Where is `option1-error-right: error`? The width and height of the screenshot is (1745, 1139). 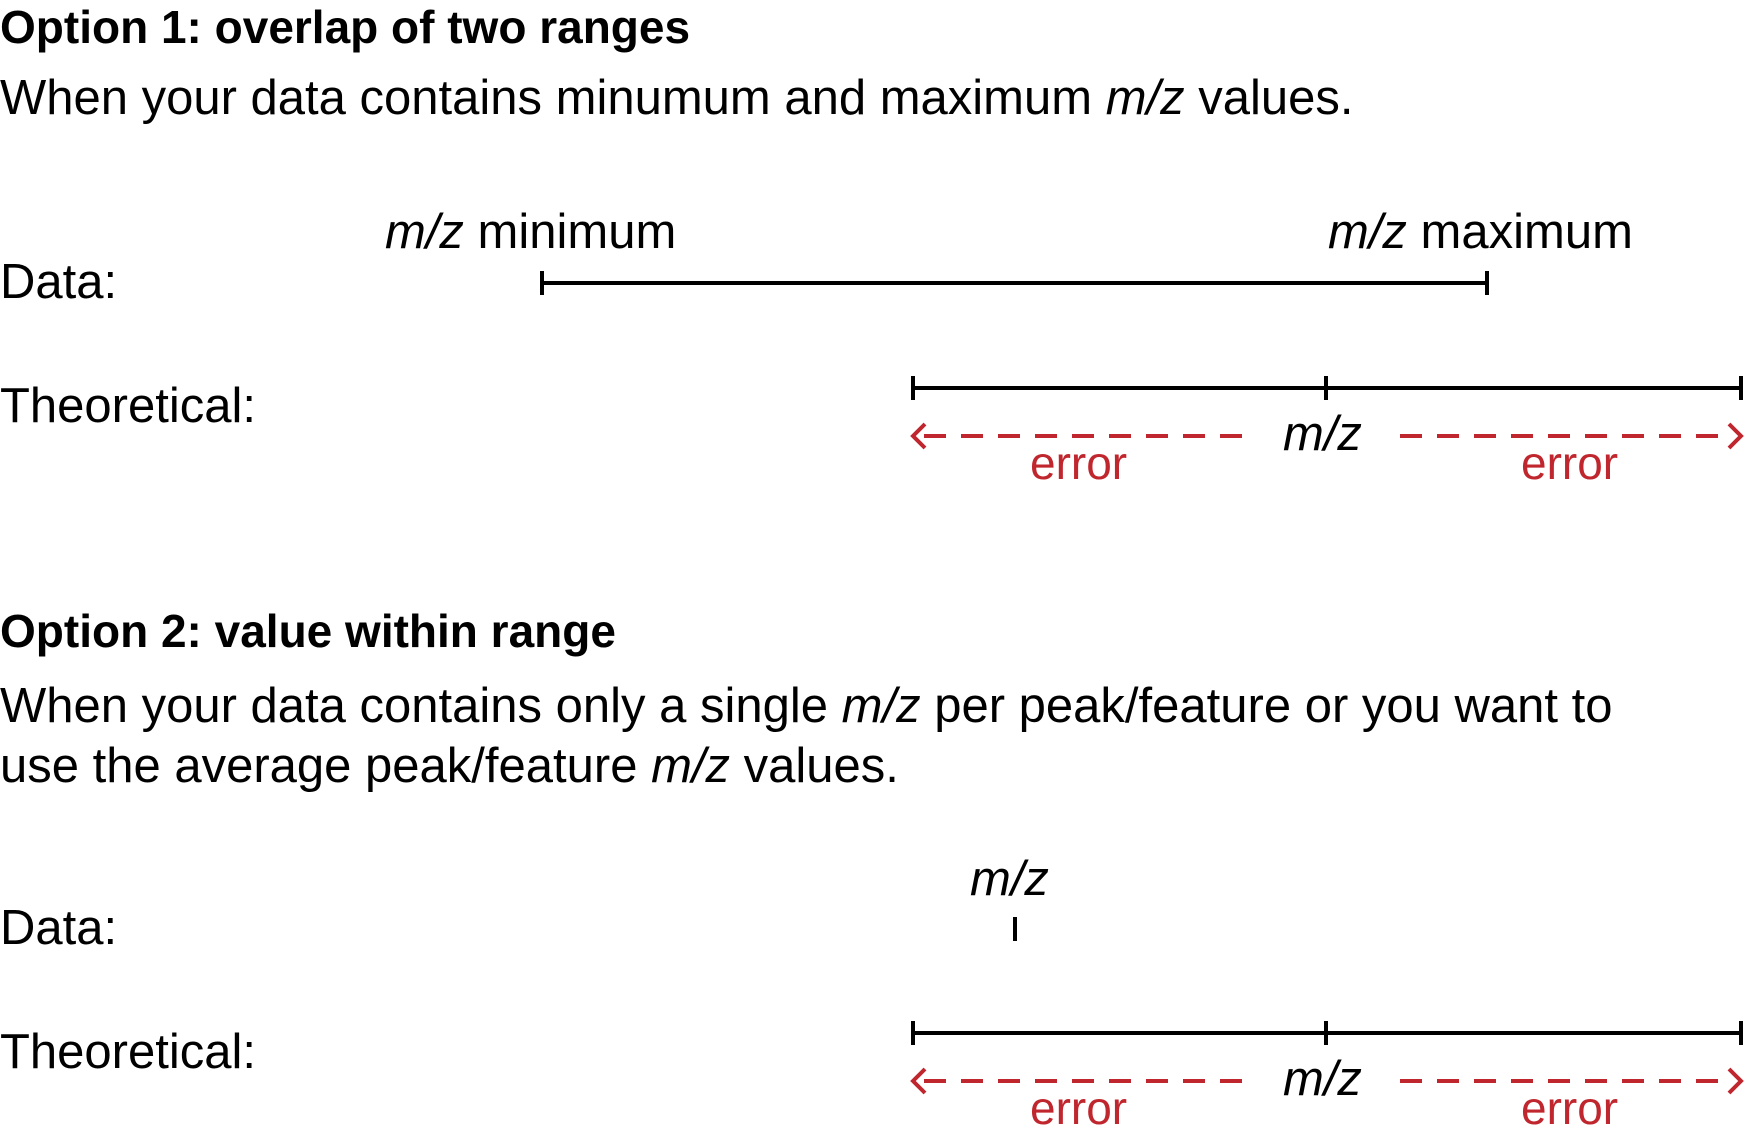 option1-error-right: error is located at coordinates (1570, 463).